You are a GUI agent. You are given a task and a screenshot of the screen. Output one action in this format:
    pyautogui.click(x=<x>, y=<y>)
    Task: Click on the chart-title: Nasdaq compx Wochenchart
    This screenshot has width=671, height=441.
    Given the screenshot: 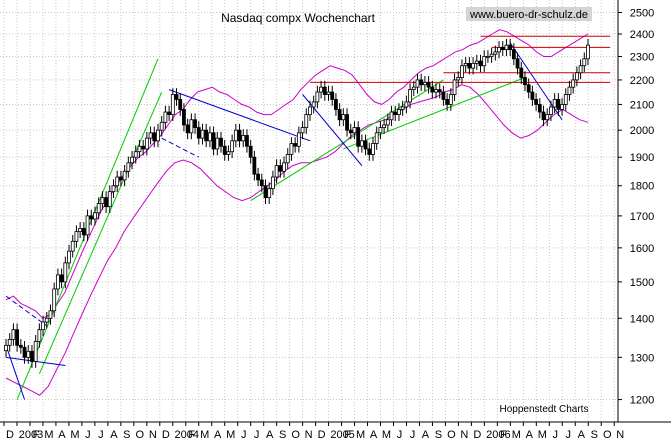 What is the action you would take?
    pyautogui.click(x=298, y=18)
    